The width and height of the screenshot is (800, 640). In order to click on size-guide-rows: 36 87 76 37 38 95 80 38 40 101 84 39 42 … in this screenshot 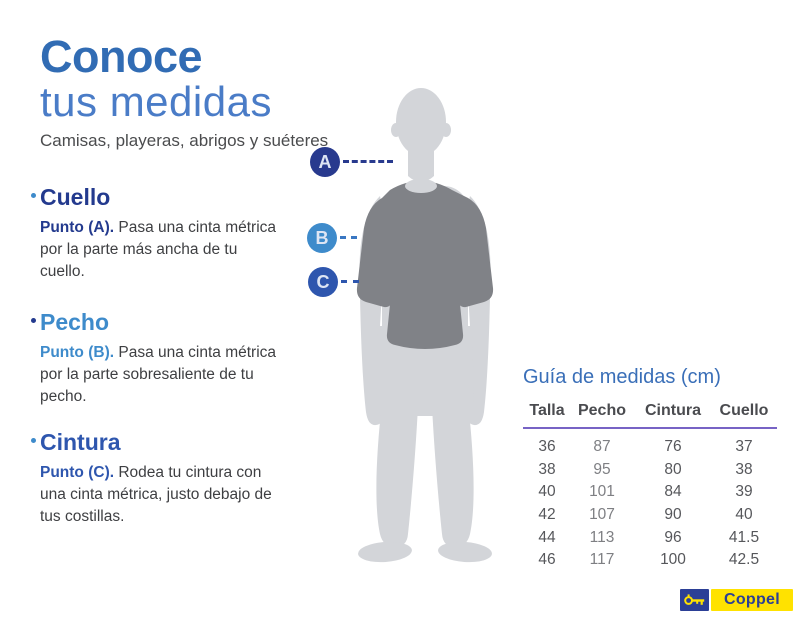, I will do `click(650, 504)`.